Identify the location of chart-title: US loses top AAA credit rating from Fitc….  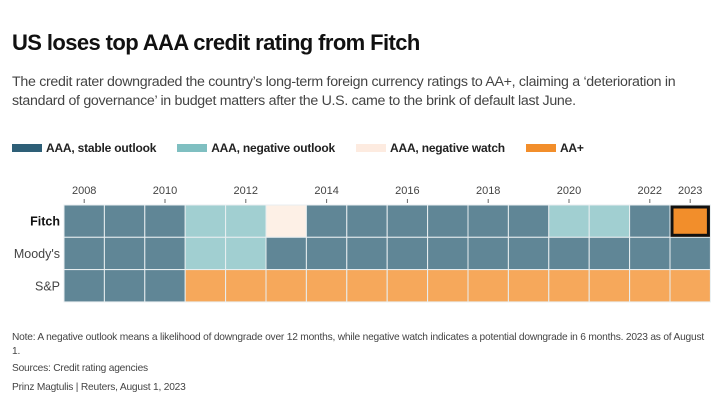
(216, 42).